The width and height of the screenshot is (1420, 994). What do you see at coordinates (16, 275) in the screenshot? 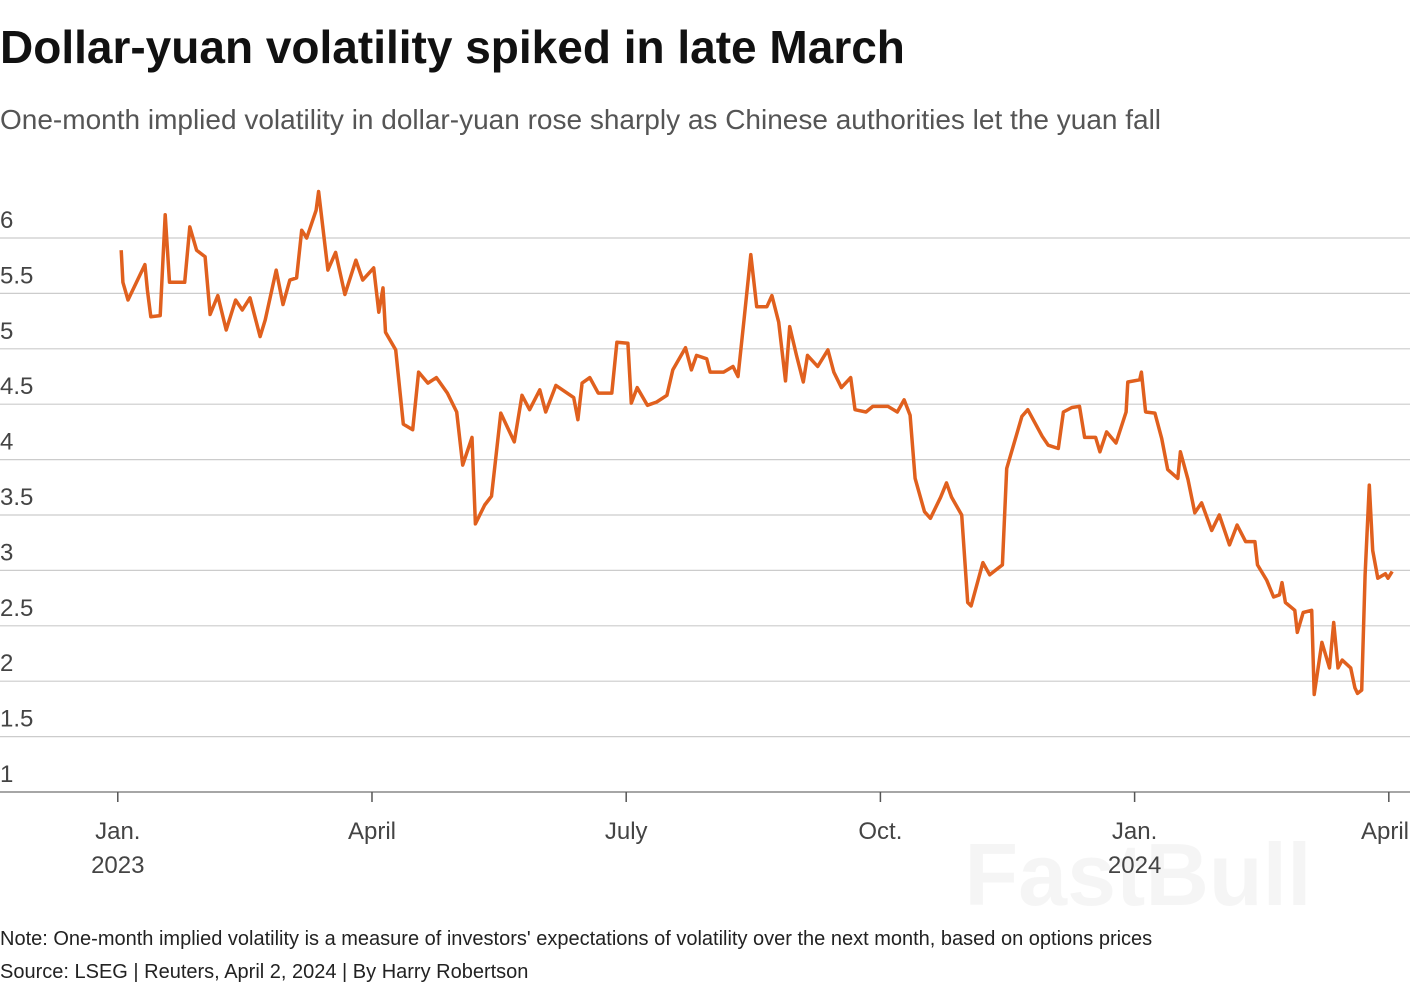
I see `y-tick-label: 5.5` at bounding box center [16, 275].